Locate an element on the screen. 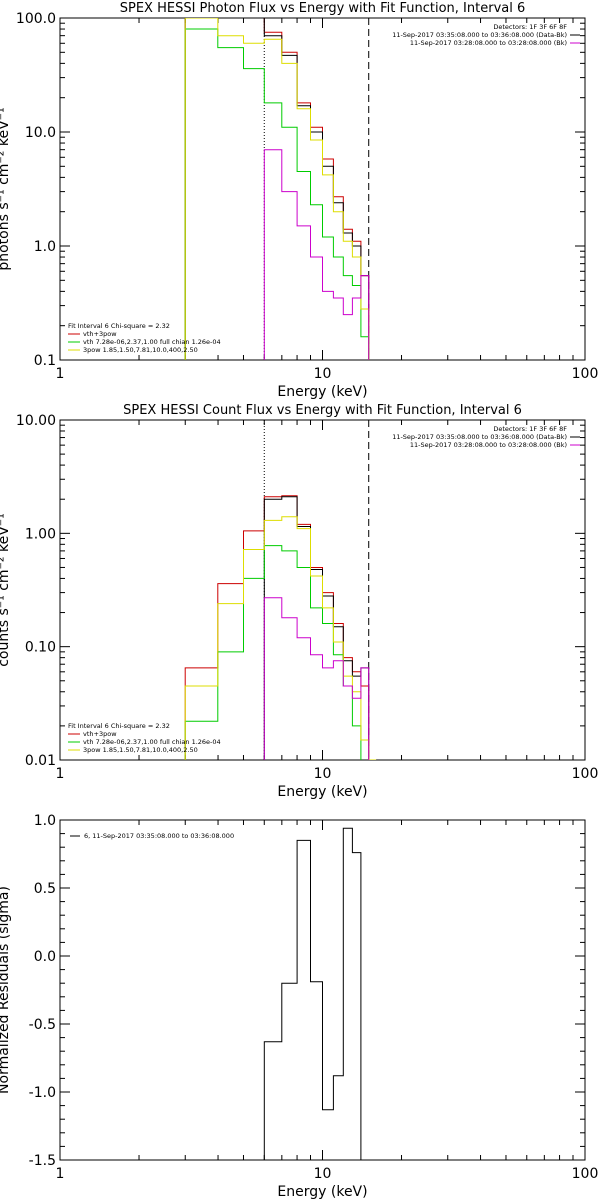 The width and height of the screenshot is (600, 1200). y-axis-label: counts s⁻¹ cm⁻² keV⁻¹ is located at coordinates (6, 590).